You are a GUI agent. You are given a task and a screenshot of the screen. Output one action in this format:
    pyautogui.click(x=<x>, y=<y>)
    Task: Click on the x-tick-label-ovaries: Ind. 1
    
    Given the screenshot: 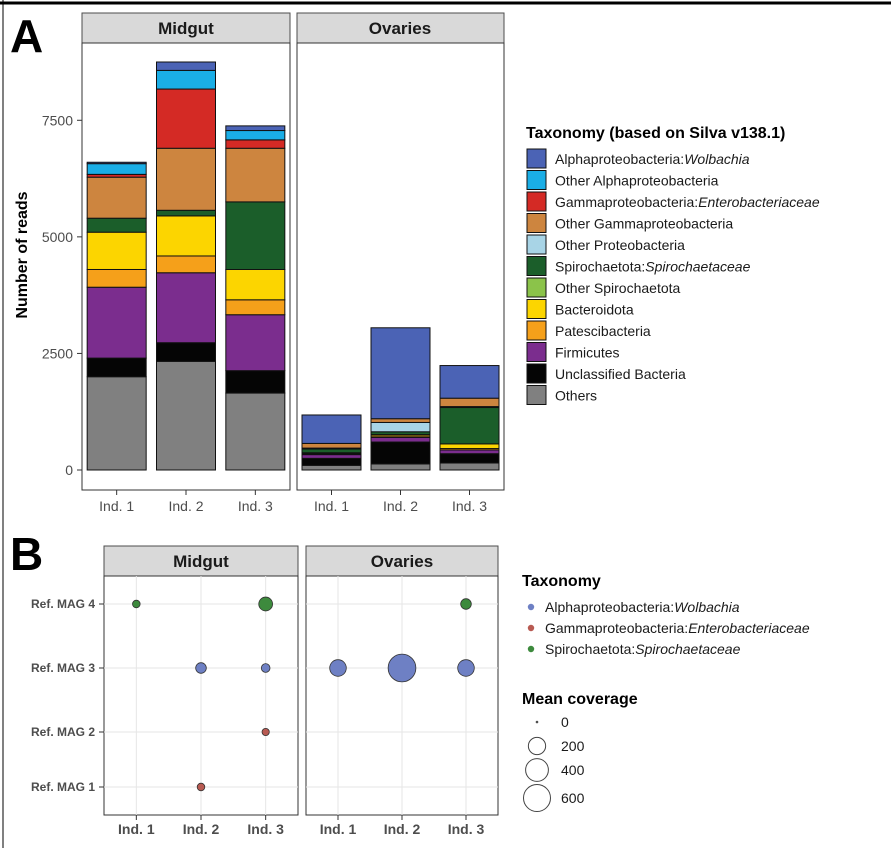 What is the action you would take?
    pyautogui.click(x=331, y=506)
    